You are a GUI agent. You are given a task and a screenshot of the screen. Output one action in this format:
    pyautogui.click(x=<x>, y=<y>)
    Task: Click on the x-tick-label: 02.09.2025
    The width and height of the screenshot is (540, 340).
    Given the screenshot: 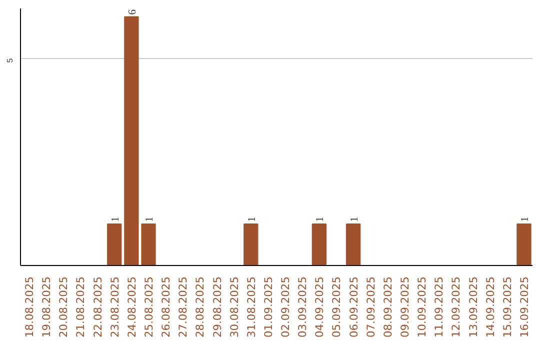 What is the action you would take?
    pyautogui.click(x=285, y=307)
    